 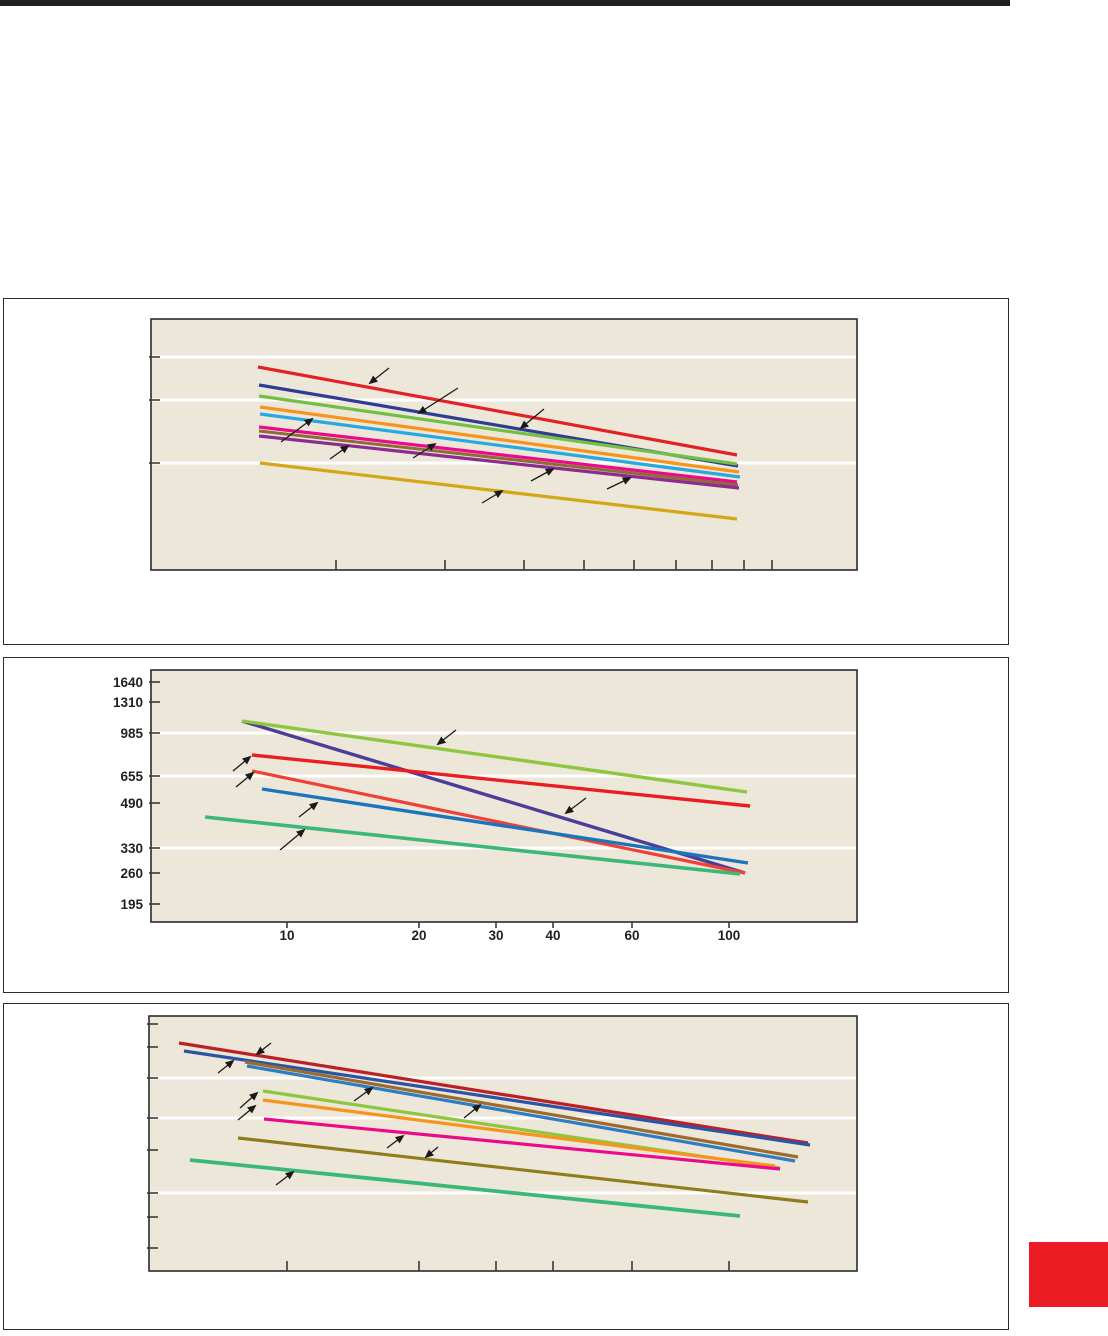 What do you see at coordinates (505, 3) in the screenshot?
I see `top-rule` at bounding box center [505, 3].